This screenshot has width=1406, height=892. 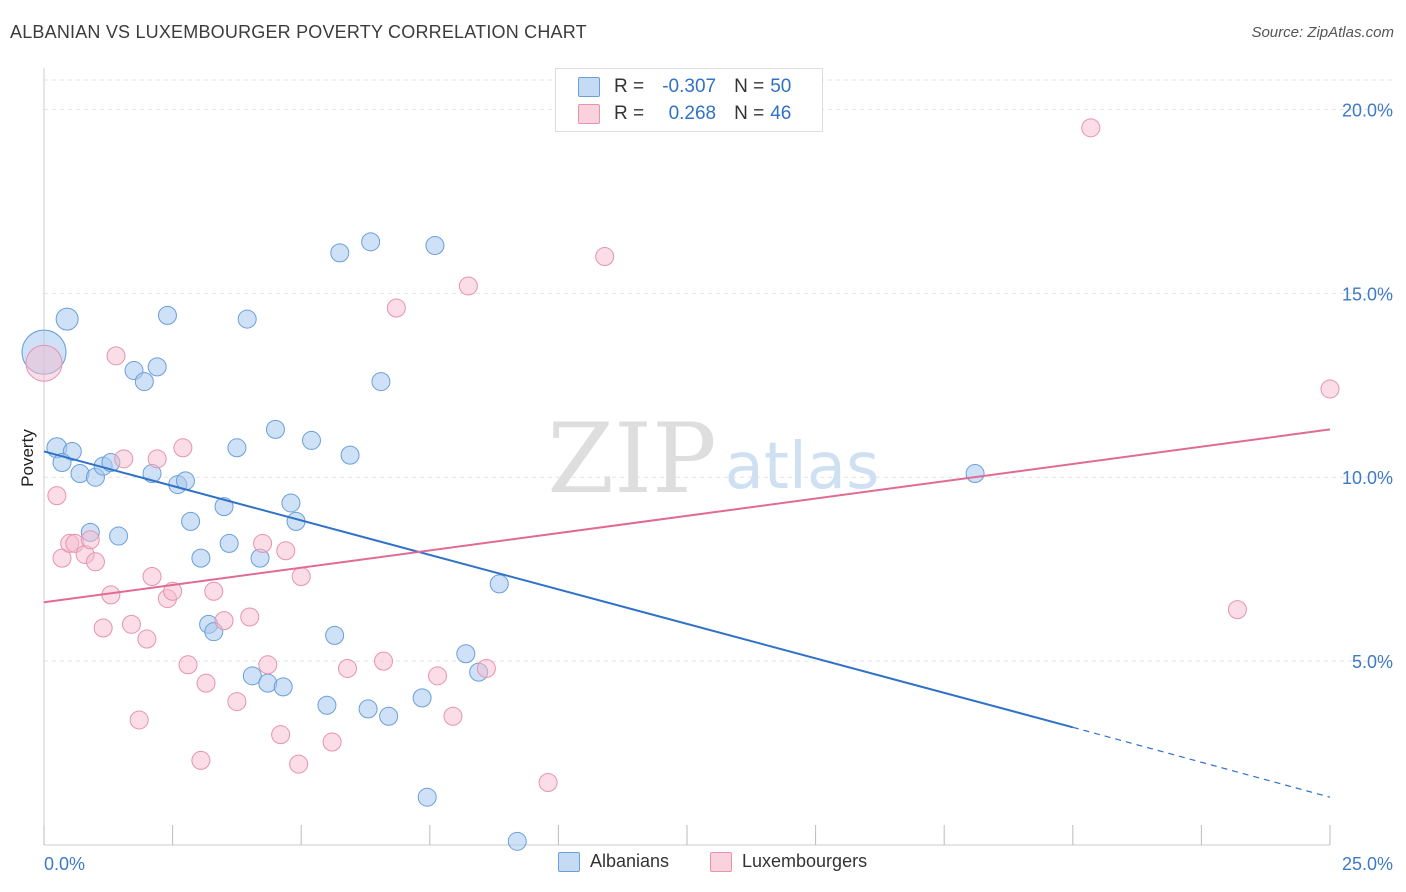 What do you see at coordinates (630, 861) in the screenshot?
I see `legend-label-albanians: Albanians` at bounding box center [630, 861].